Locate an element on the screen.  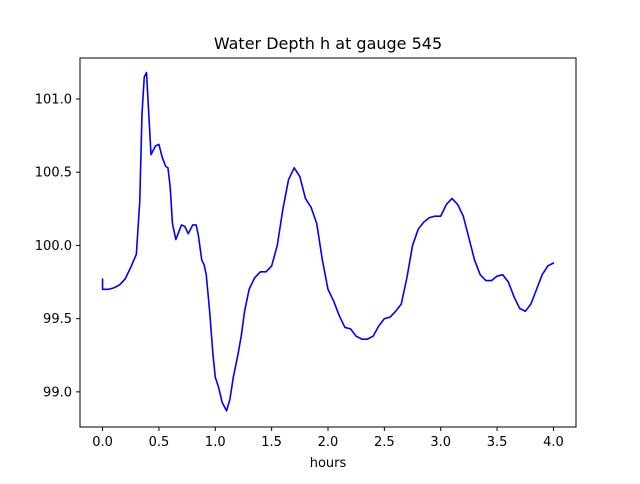
chart-title: Water Depth h at gauge 545 is located at coordinates (328, 43).